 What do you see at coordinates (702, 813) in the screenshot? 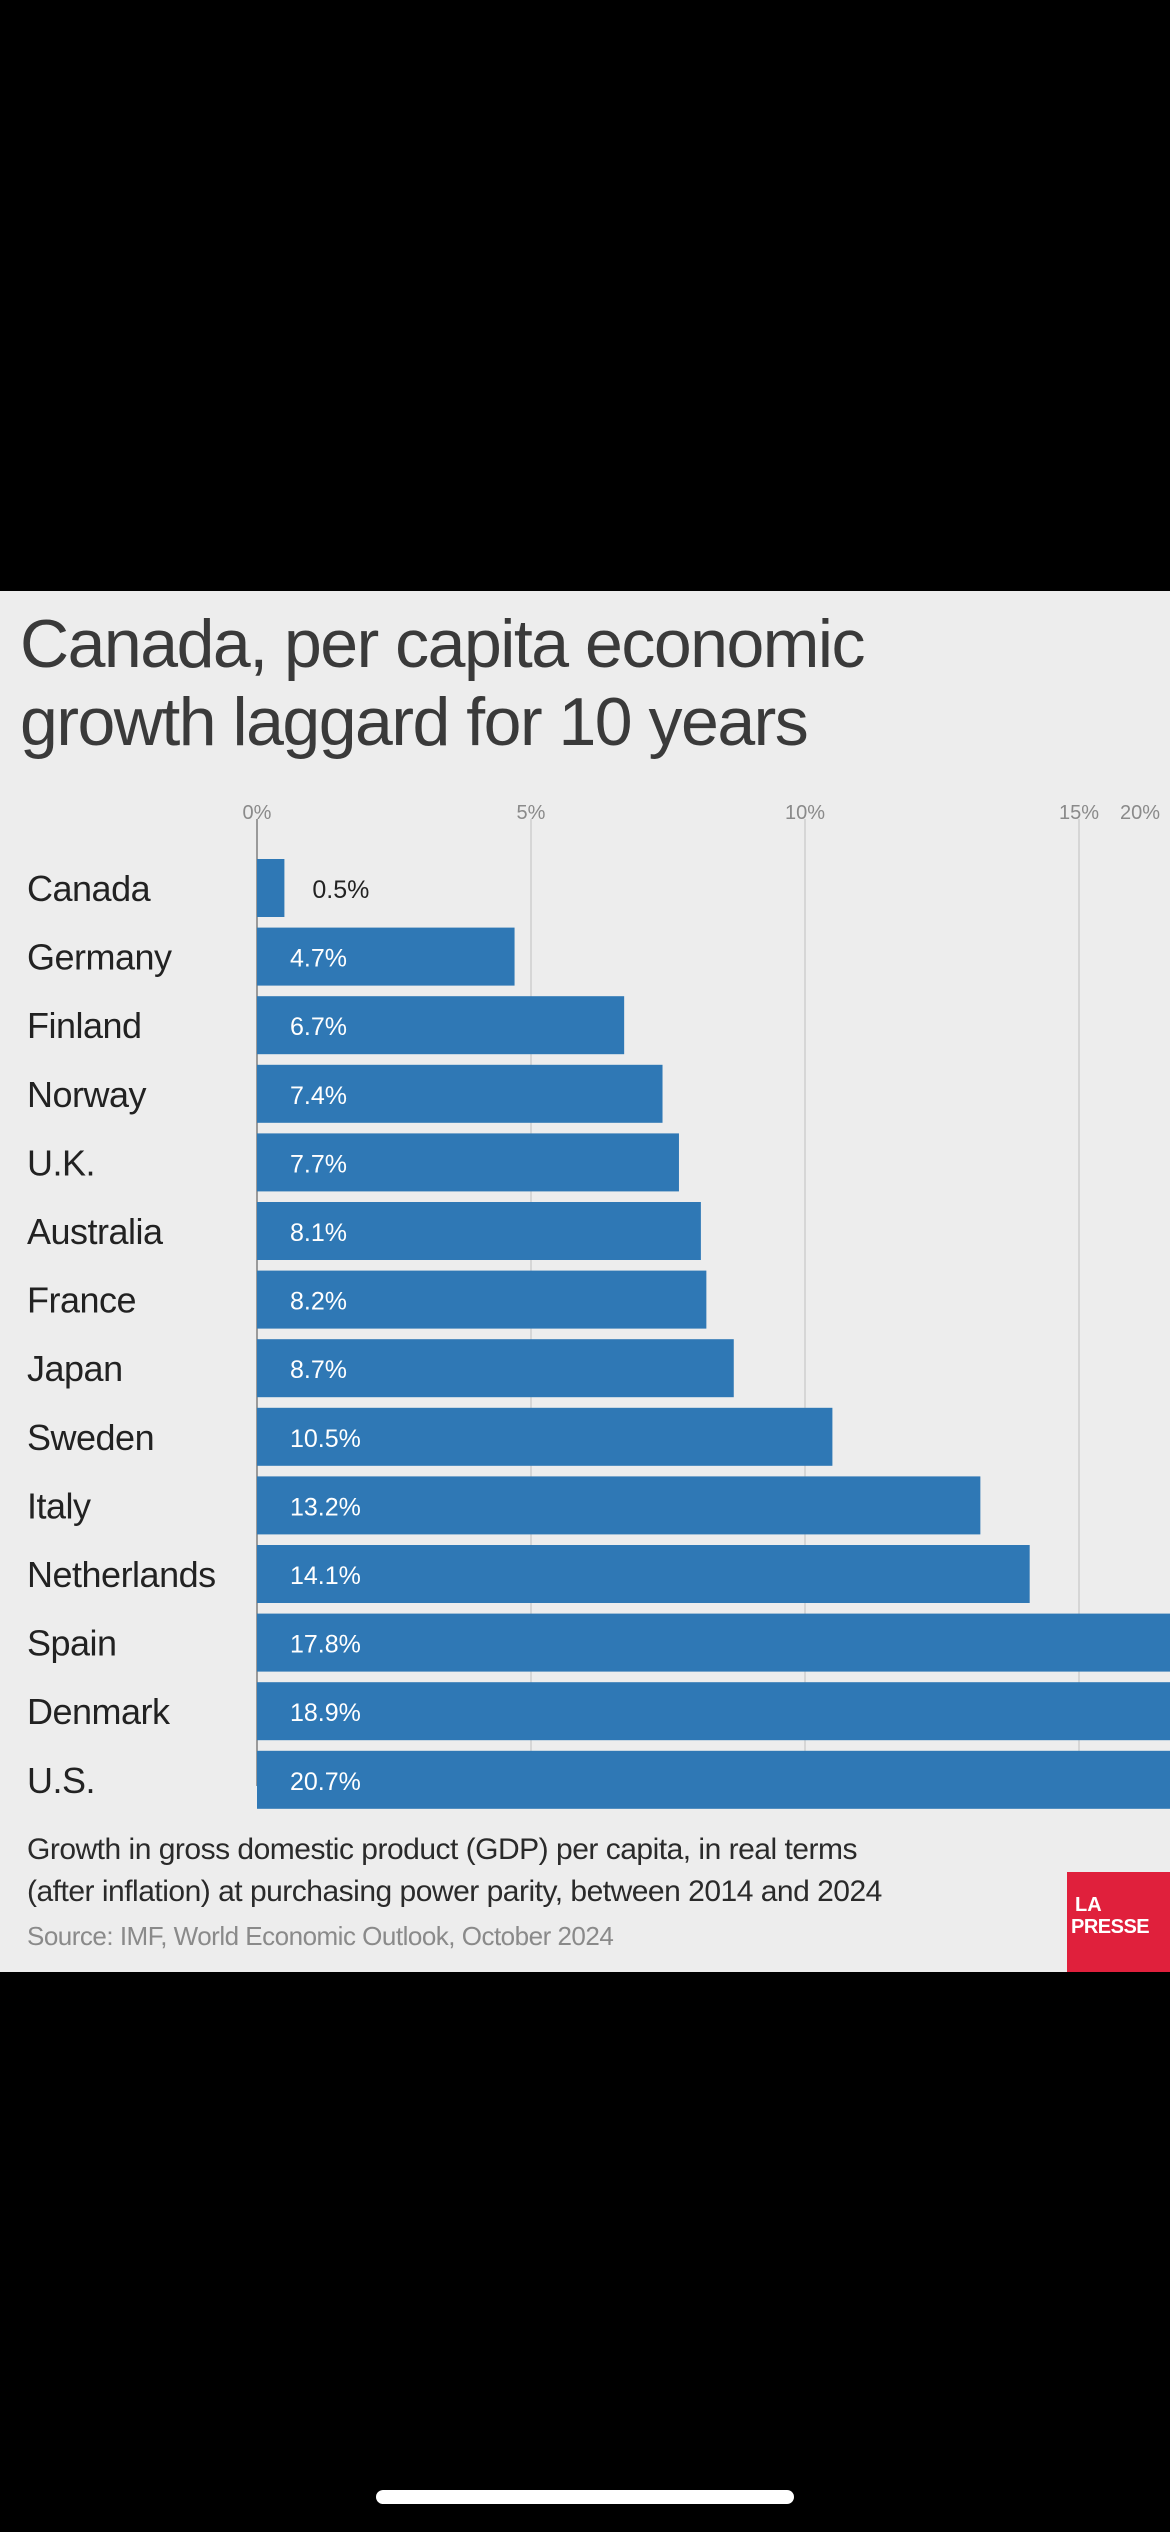
I see `x-axis-ticks: 0% 5% 10% 15% 20%` at bounding box center [702, 813].